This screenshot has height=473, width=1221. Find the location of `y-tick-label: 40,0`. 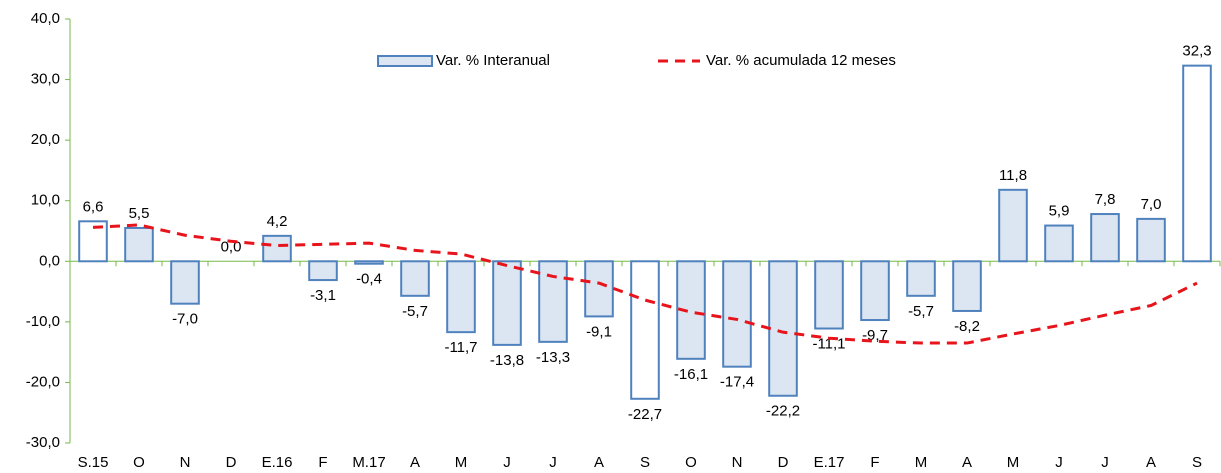

y-tick-label: 40,0 is located at coordinates (45, 18).